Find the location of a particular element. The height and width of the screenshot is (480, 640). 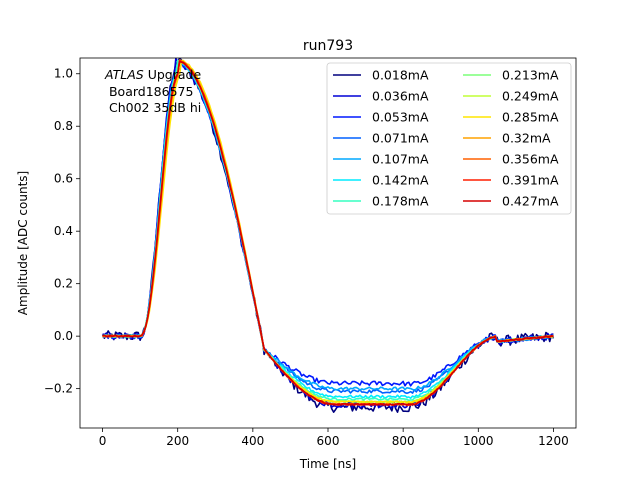

chart-title: run793 is located at coordinates (328, 46).